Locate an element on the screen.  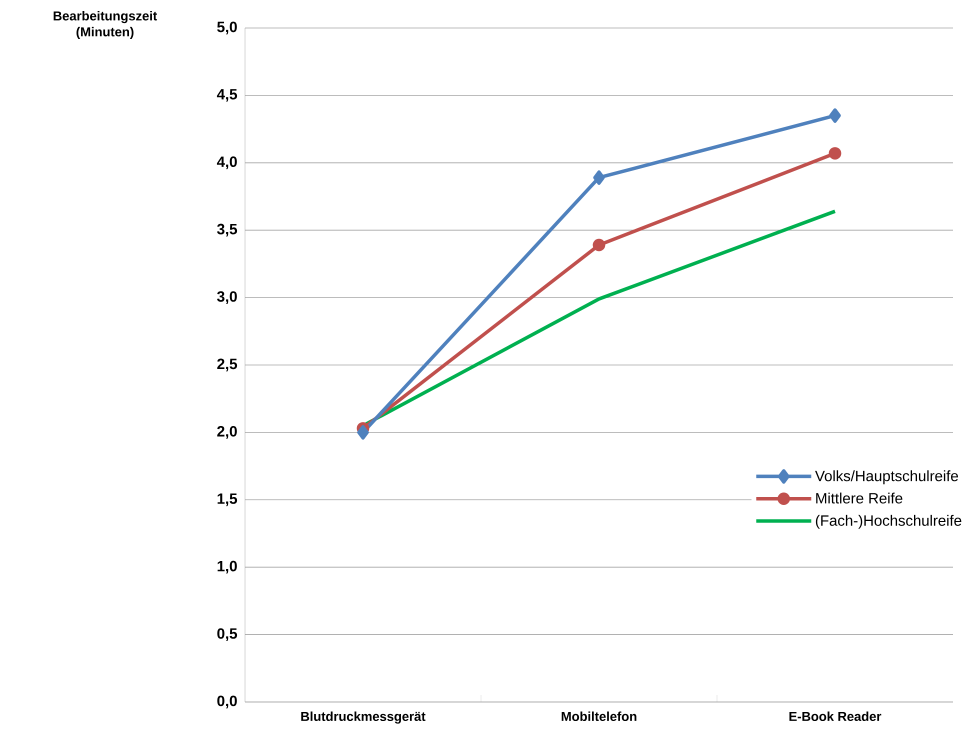
y-tick-label: 3,0 is located at coordinates (227, 297).